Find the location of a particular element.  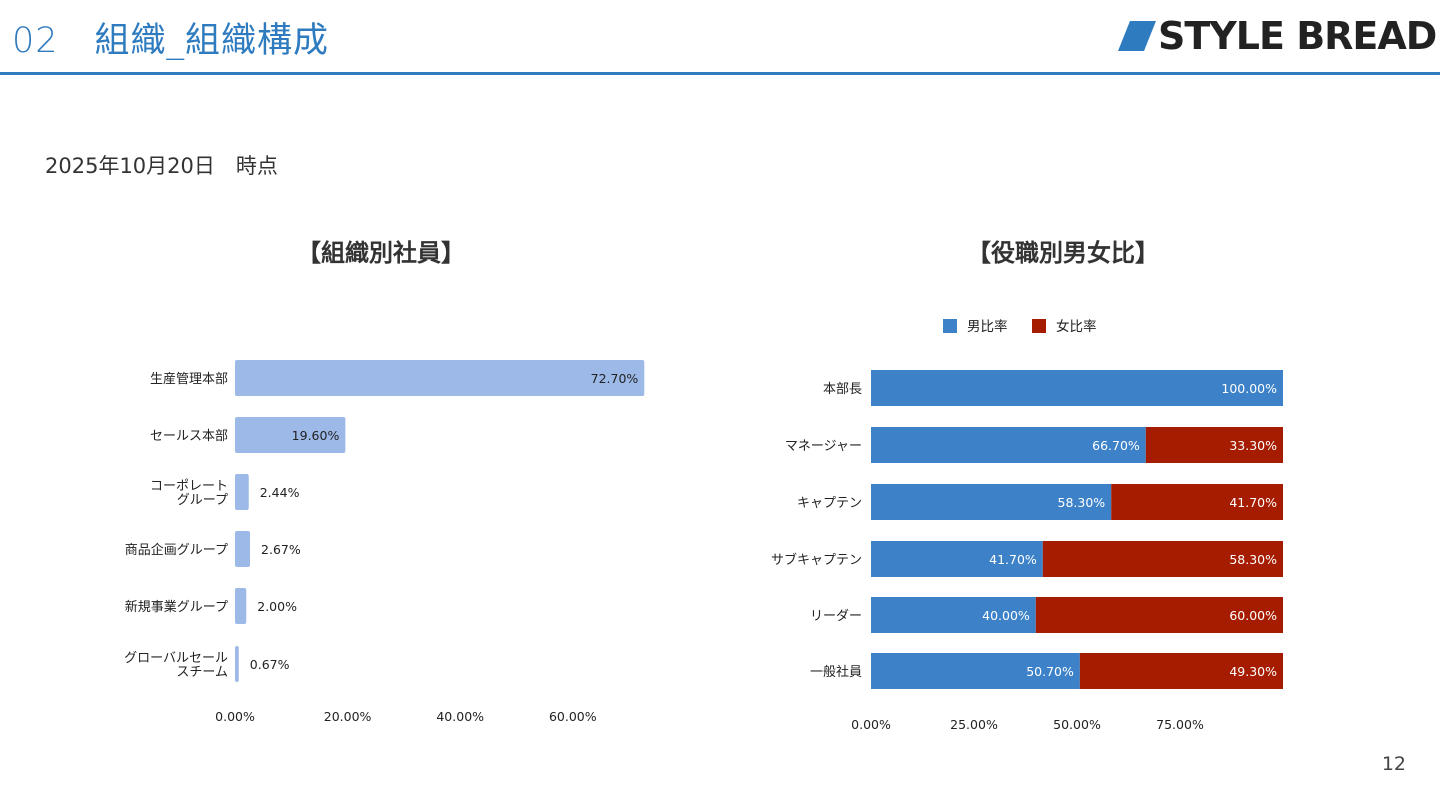

x-tick-label-2: 40.00% is located at coordinates (460, 716).